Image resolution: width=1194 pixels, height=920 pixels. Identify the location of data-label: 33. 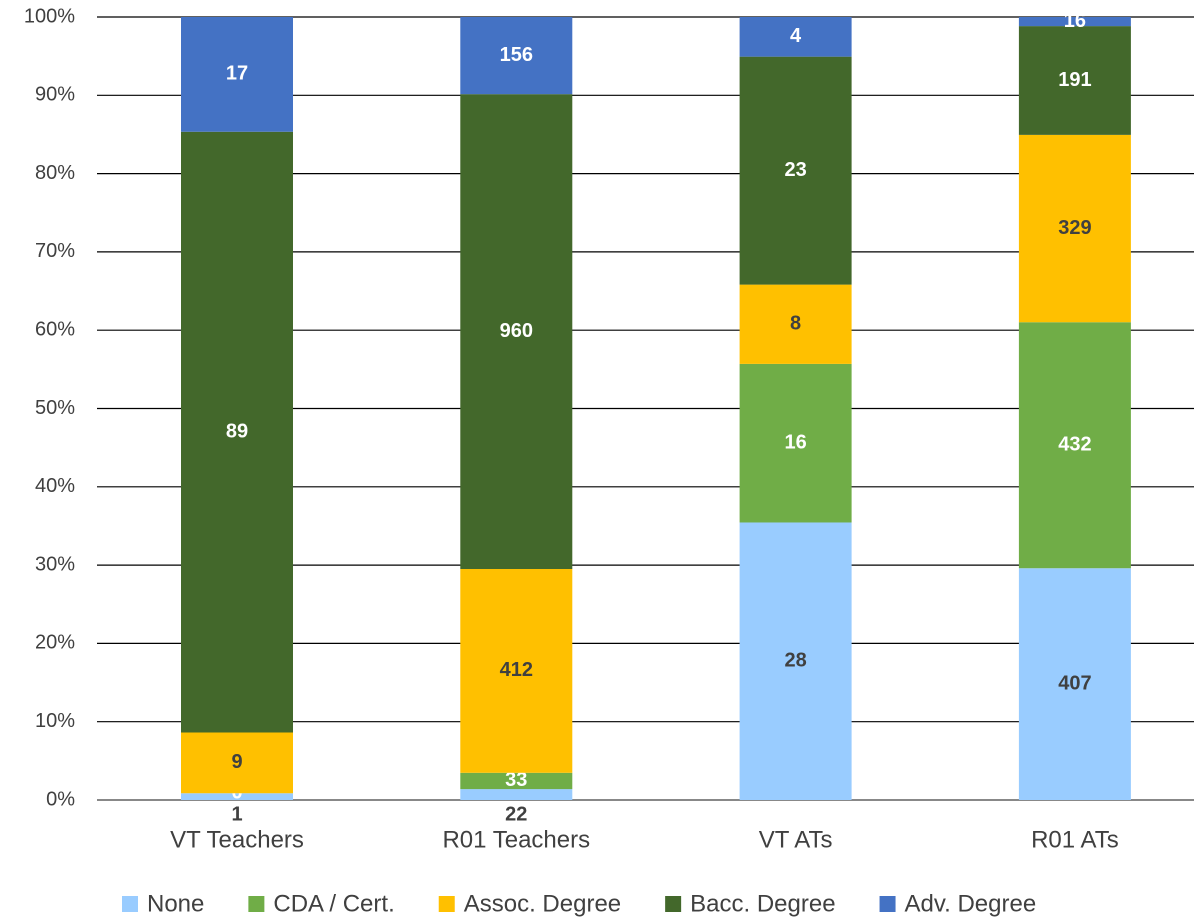
(516, 780).